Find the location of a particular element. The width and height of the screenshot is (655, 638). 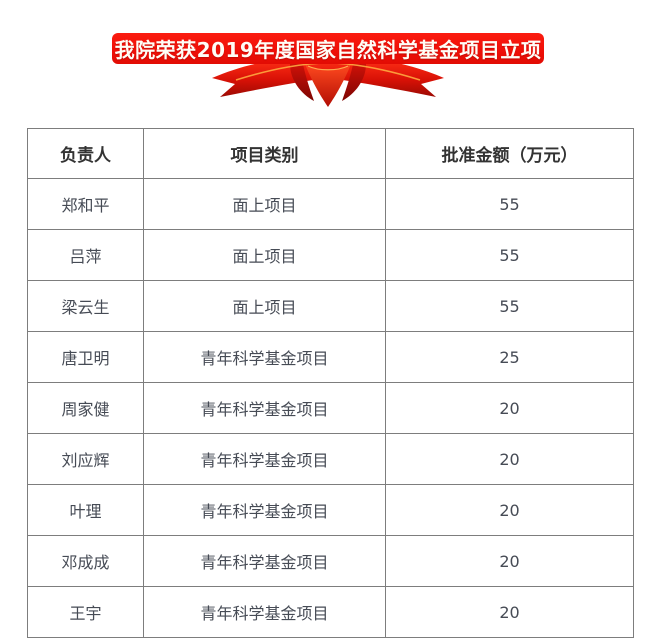

table-cell: 25 is located at coordinates (509, 357).